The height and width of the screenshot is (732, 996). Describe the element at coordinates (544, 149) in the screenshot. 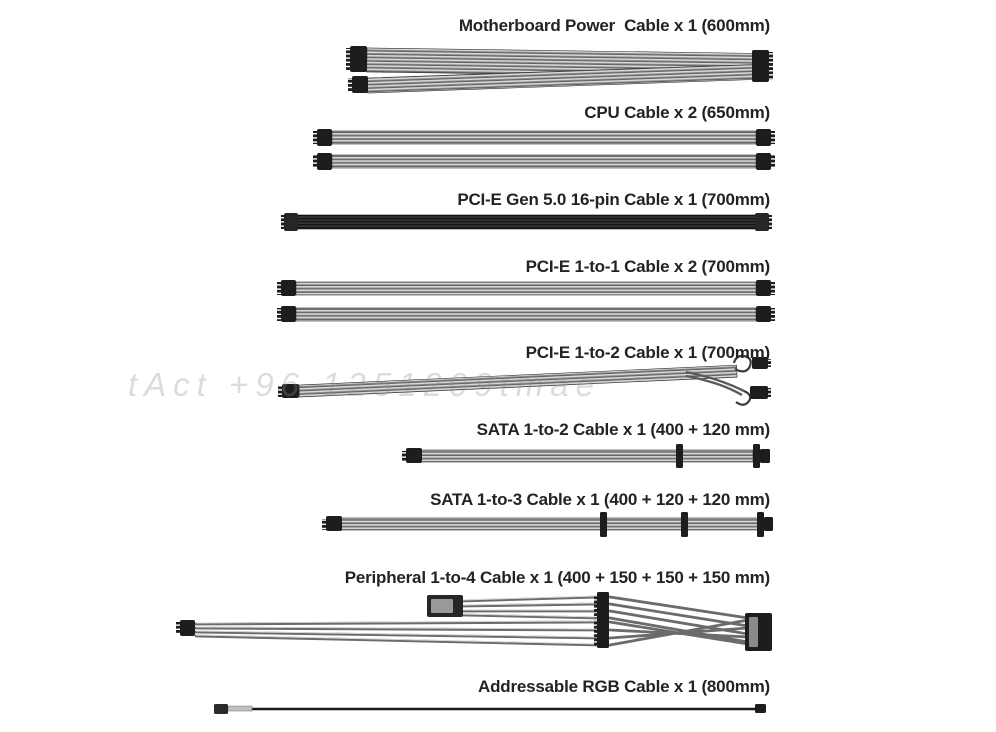

I see `cpu-cable-graphic` at that location.